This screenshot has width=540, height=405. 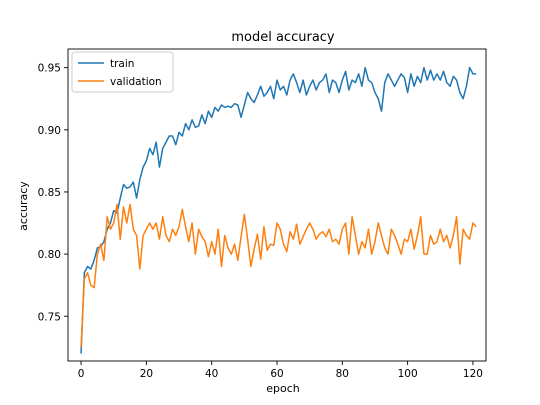 What do you see at coordinates (276, 374) in the screenshot?
I see `x-tick-label: 60` at bounding box center [276, 374].